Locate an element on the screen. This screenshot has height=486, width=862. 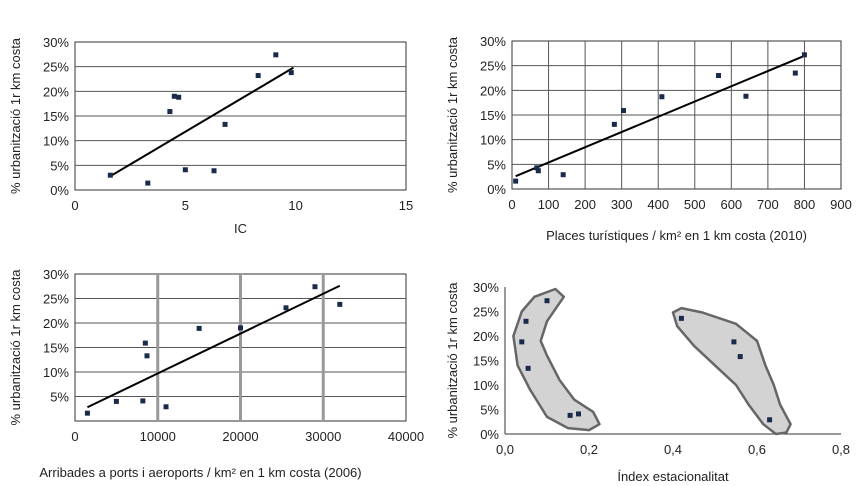
x-tick-label: 0,4 is located at coordinates (673, 449).